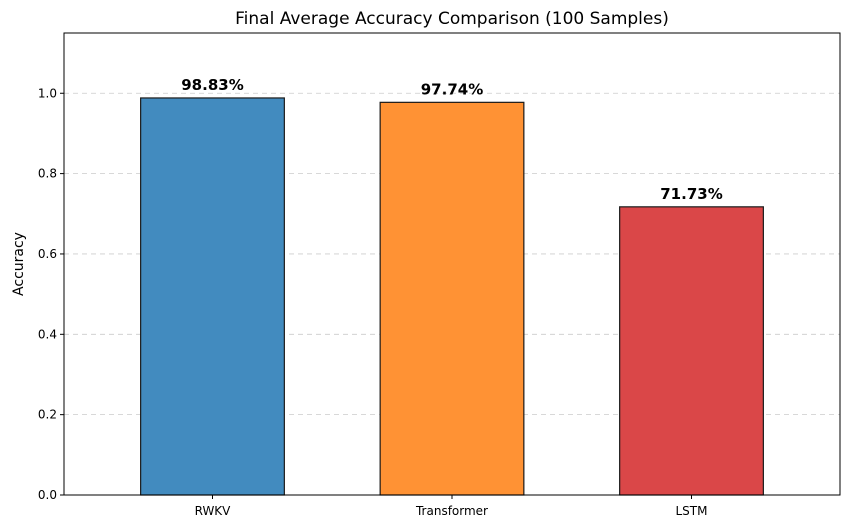 Image resolution: width=850 pixels, height=529 pixels. I want to click on bar-transformer, so click(452, 298).